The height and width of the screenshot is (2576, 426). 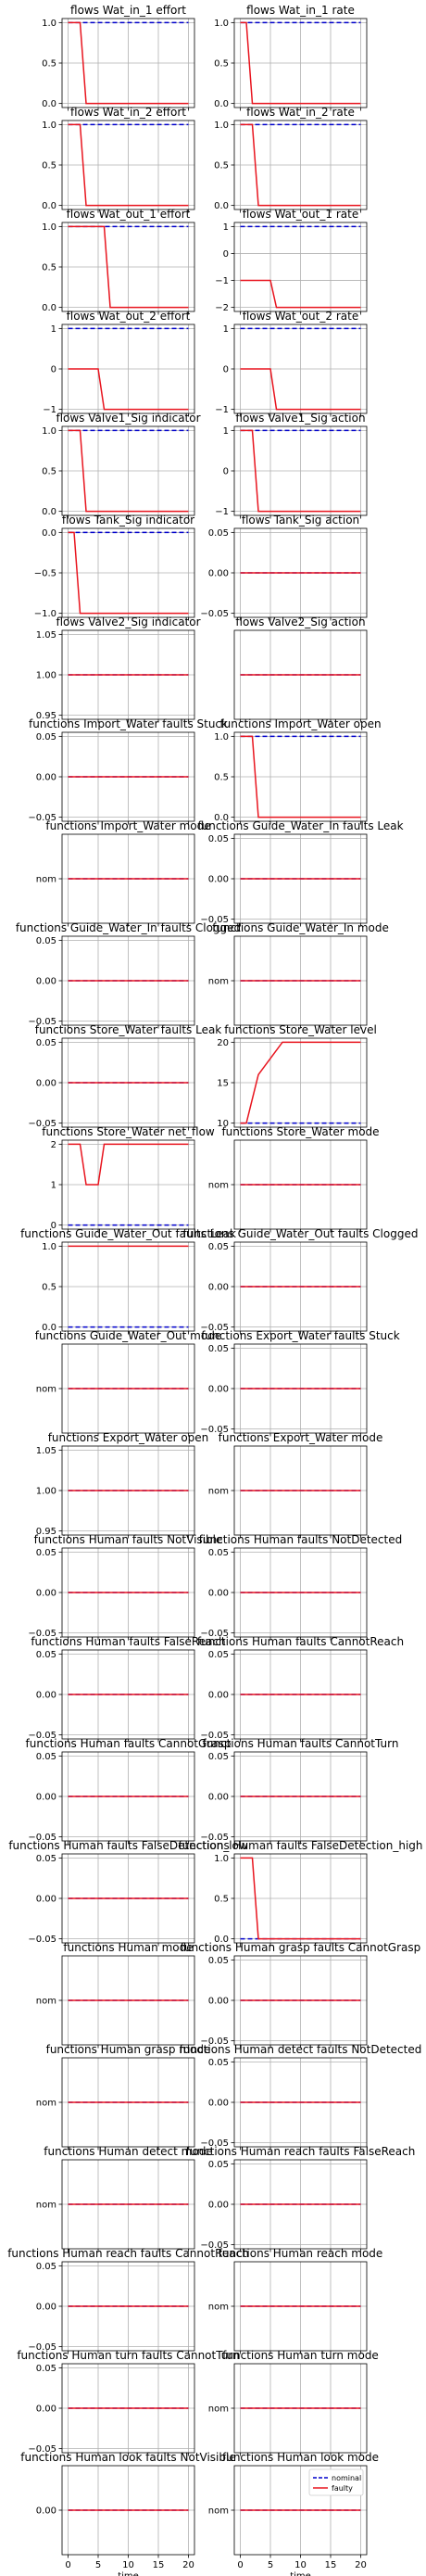 I want to click on chart-panel: functions Human grasp mode nom, so click(x=123, y=2097).